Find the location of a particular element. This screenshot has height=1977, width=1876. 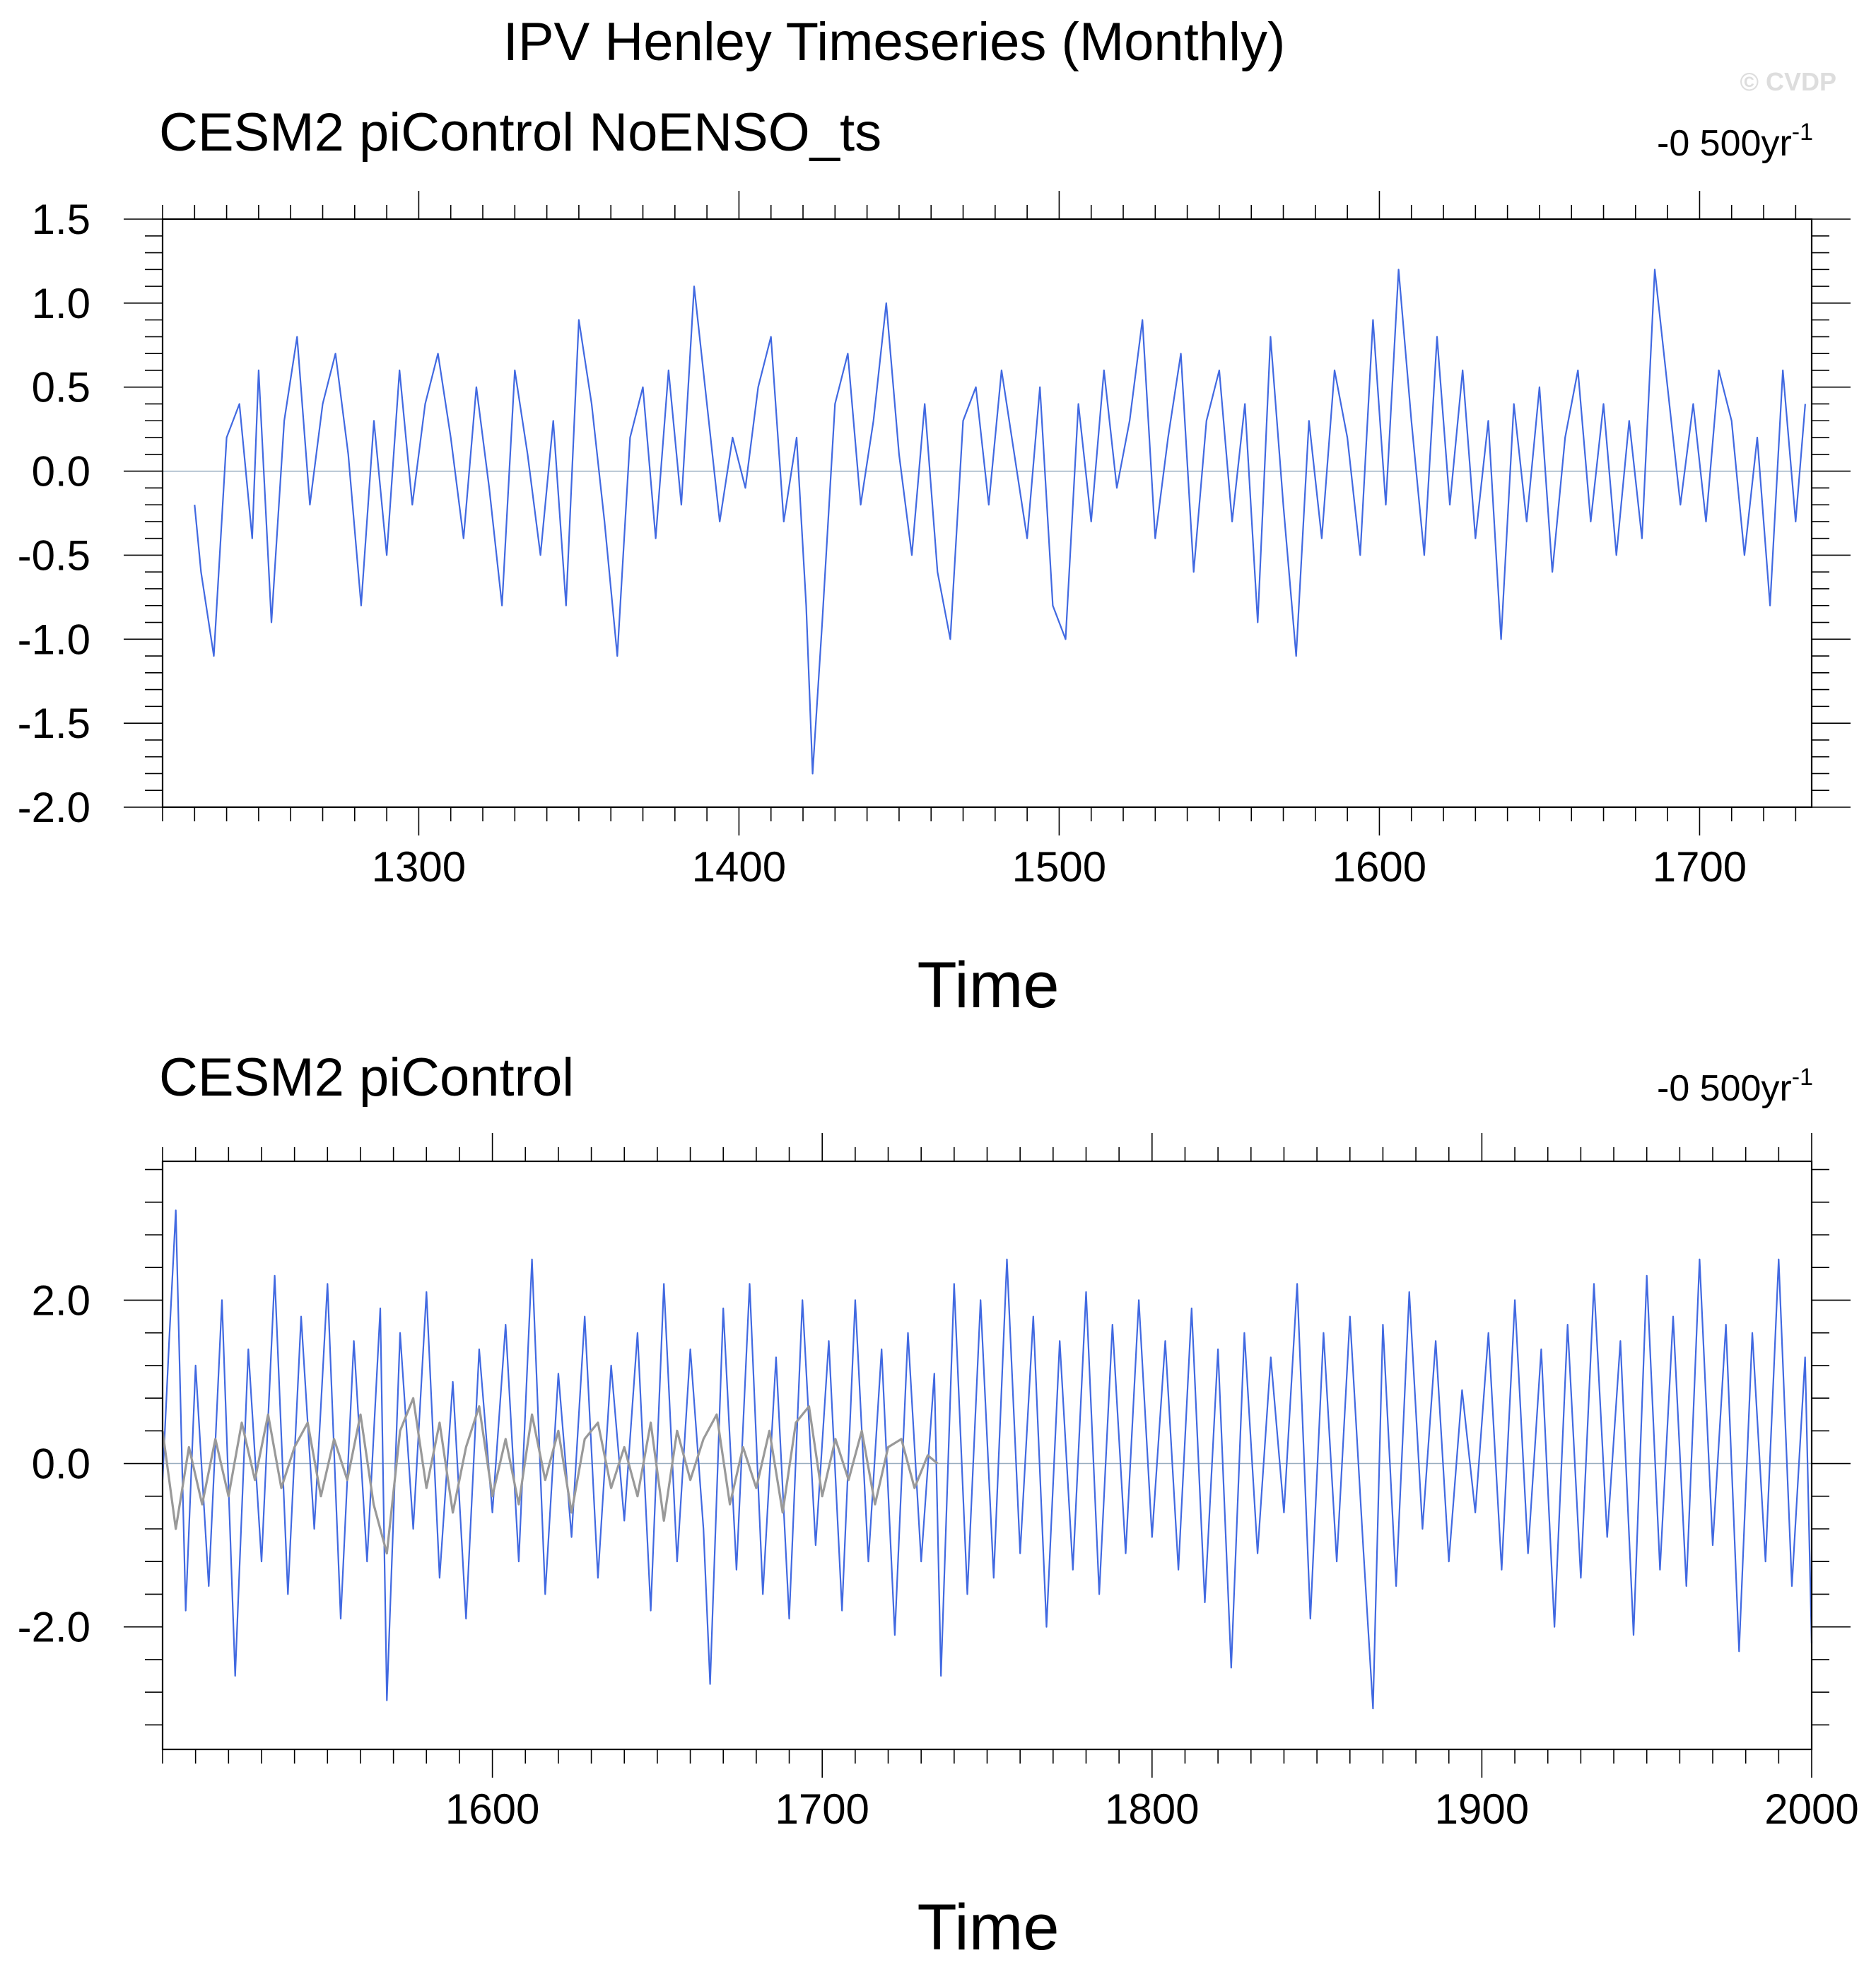

x-tick-label: 1800 is located at coordinates (1152, 1809).